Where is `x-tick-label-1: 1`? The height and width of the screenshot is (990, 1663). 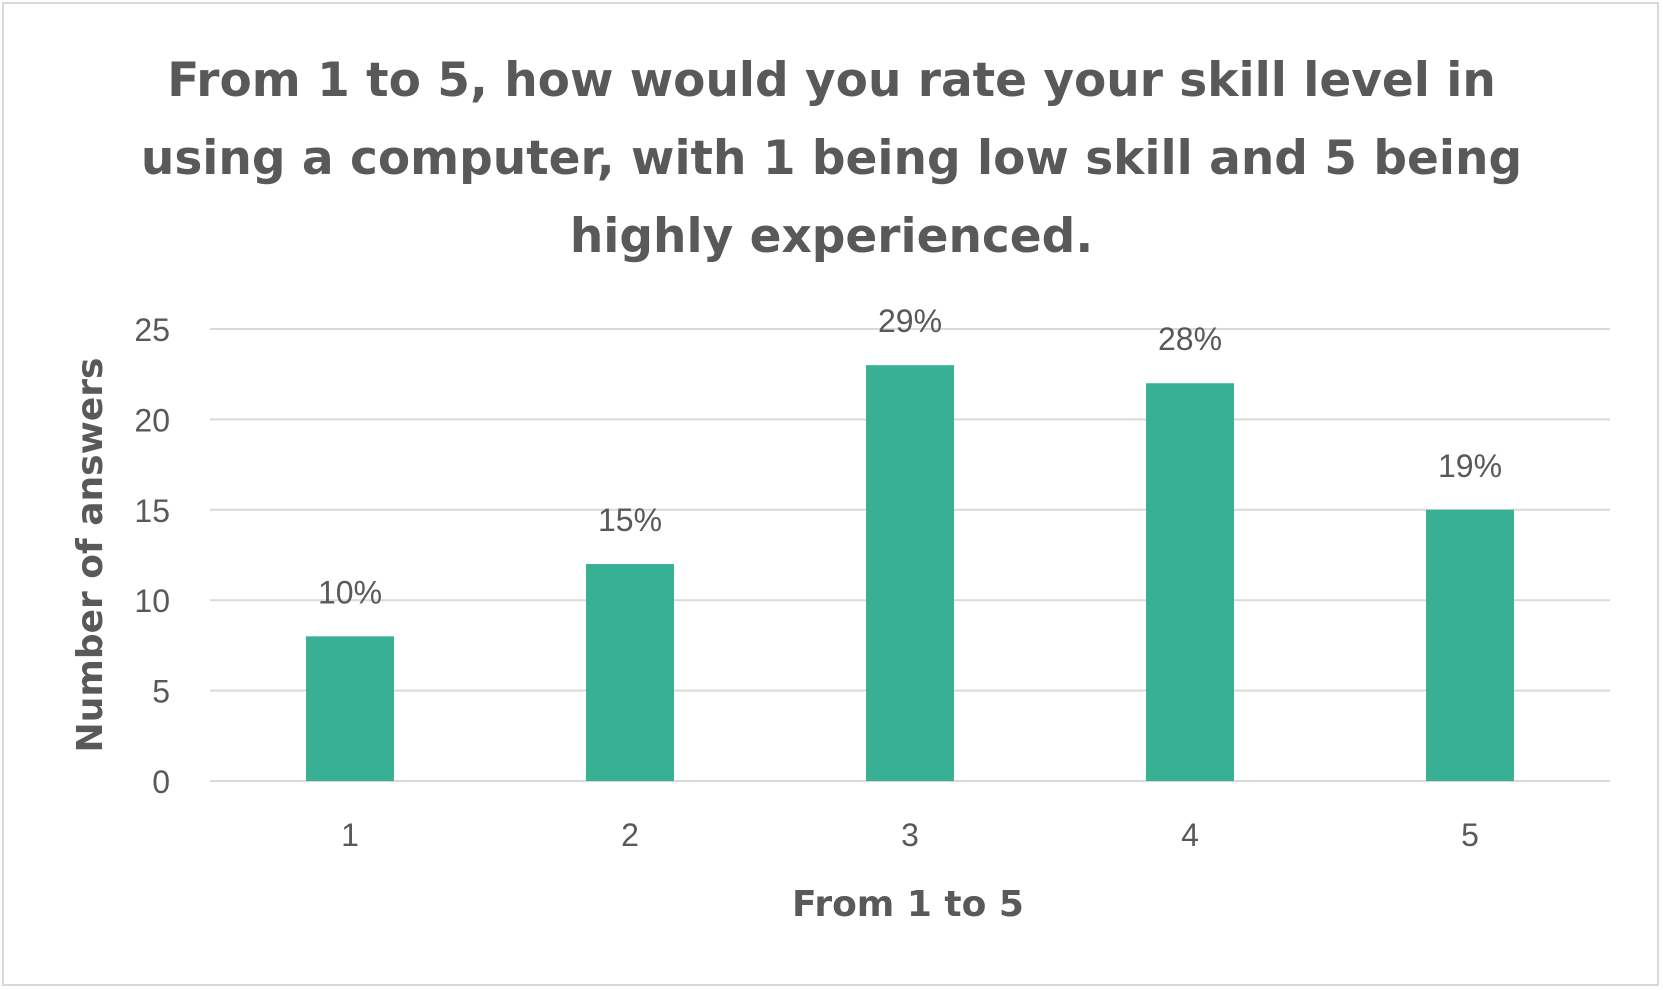
x-tick-label-1: 1 is located at coordinates (350, 835).